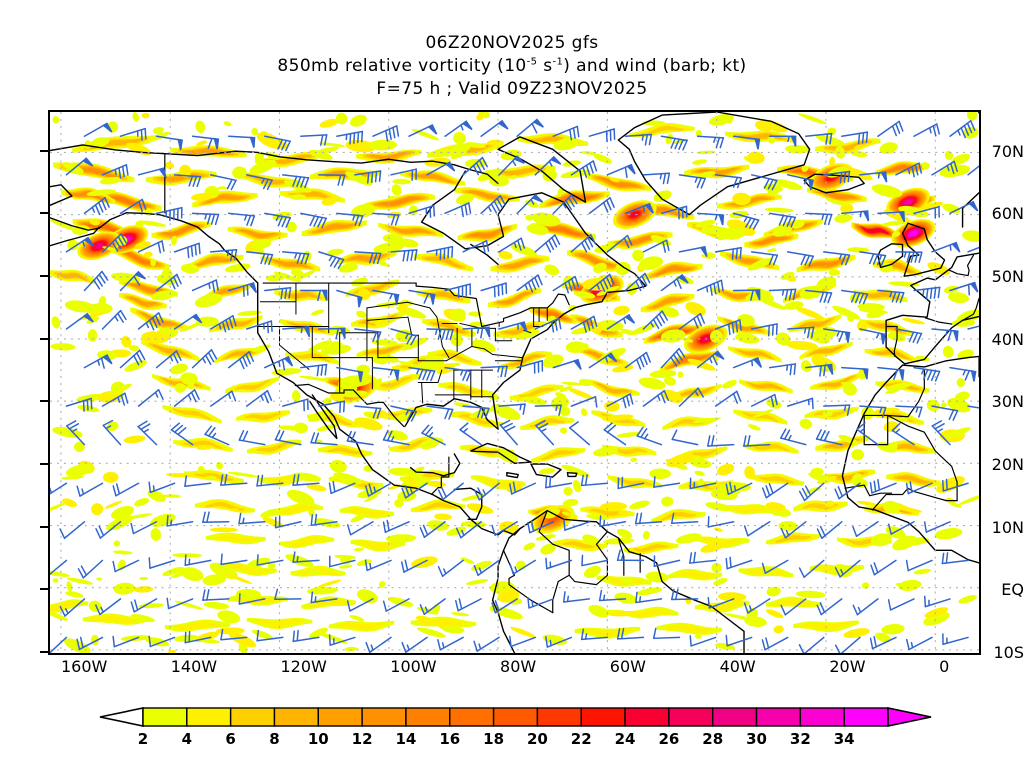 The image size is (1024, 768). I want to click on country-border-path, so click(554, 561).